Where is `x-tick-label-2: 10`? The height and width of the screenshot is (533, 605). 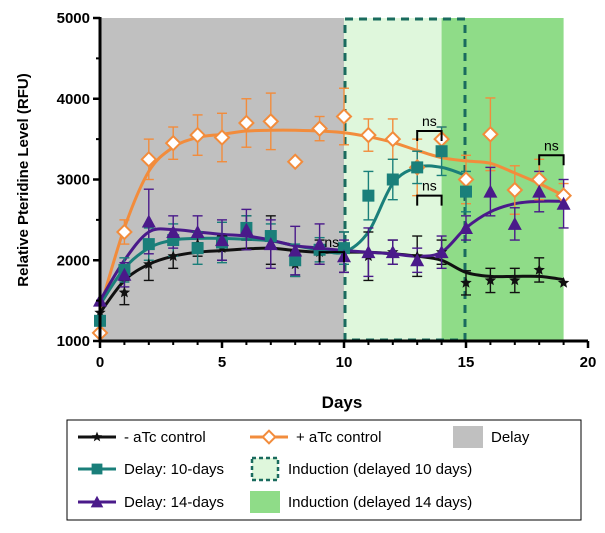
x-tick-label-2: 10 is located at coordinates (344, 362).